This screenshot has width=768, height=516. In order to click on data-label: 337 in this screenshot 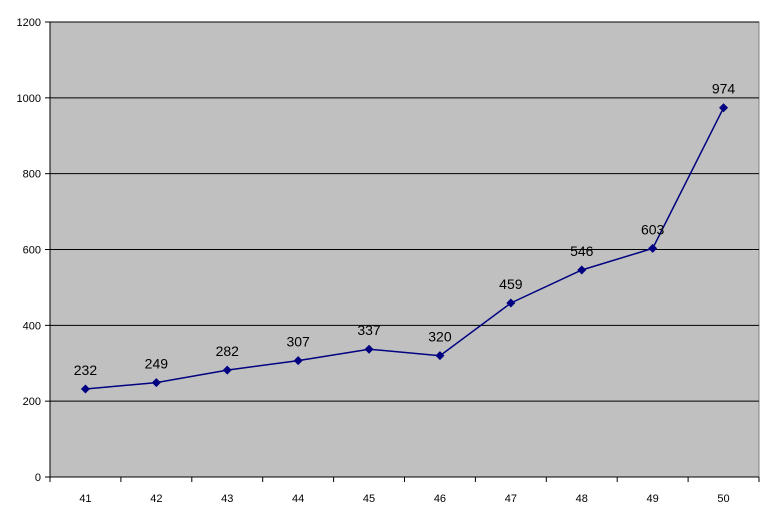, I will do `click(369, 330)`.